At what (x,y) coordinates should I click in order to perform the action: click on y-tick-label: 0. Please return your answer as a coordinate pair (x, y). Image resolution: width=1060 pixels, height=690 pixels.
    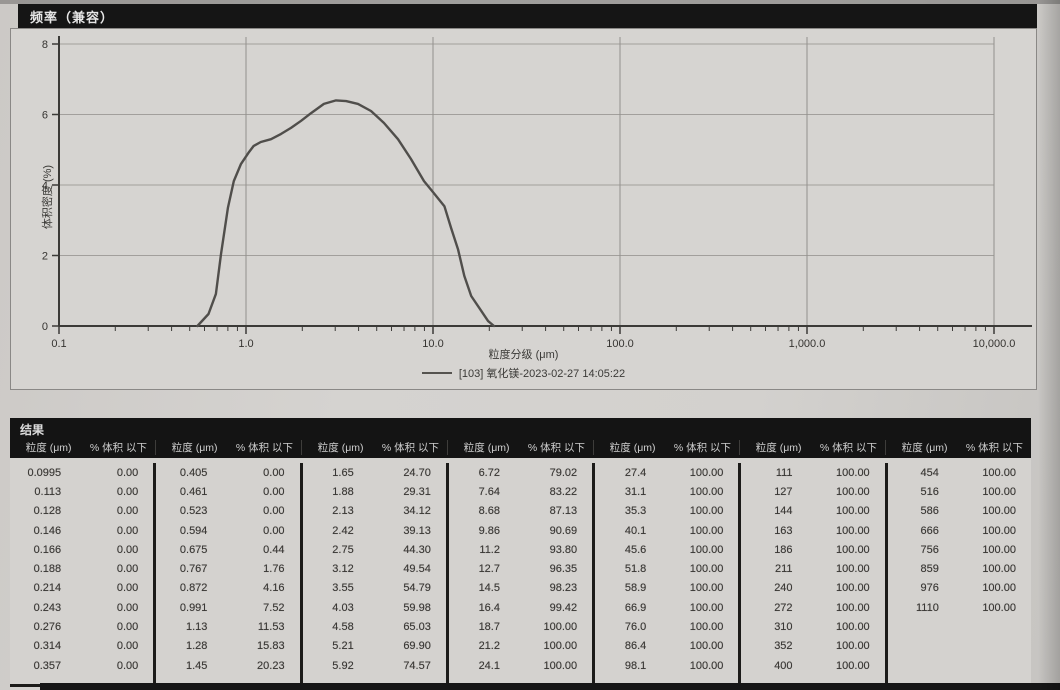
    Looking at the image, I should click on (45, 327).